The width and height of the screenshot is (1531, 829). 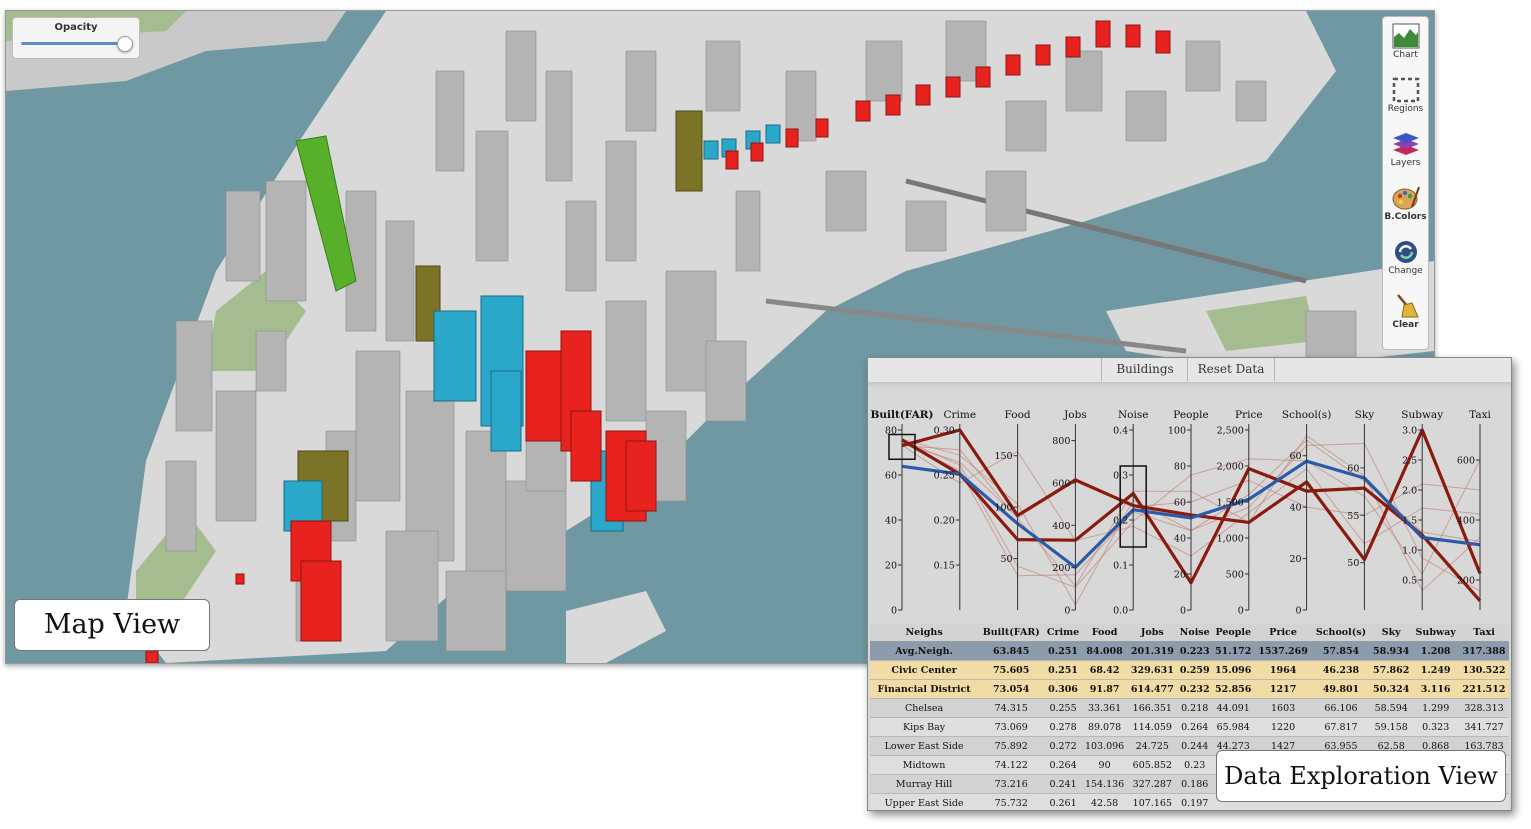 What do you see at coordinates (1361, 776) in the screenshot?
I see `data-view-caption: Data Exploration View` at bounding box center [1361, 776].